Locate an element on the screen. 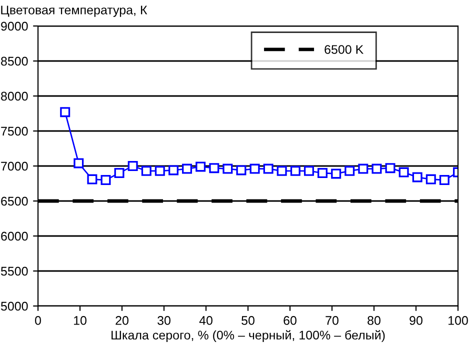 The width and height of the screenshot is (473, 349). x-axis-title: Шкала серого, % (0% – черный, 100% – белый) is located at coordinates (248, 336).